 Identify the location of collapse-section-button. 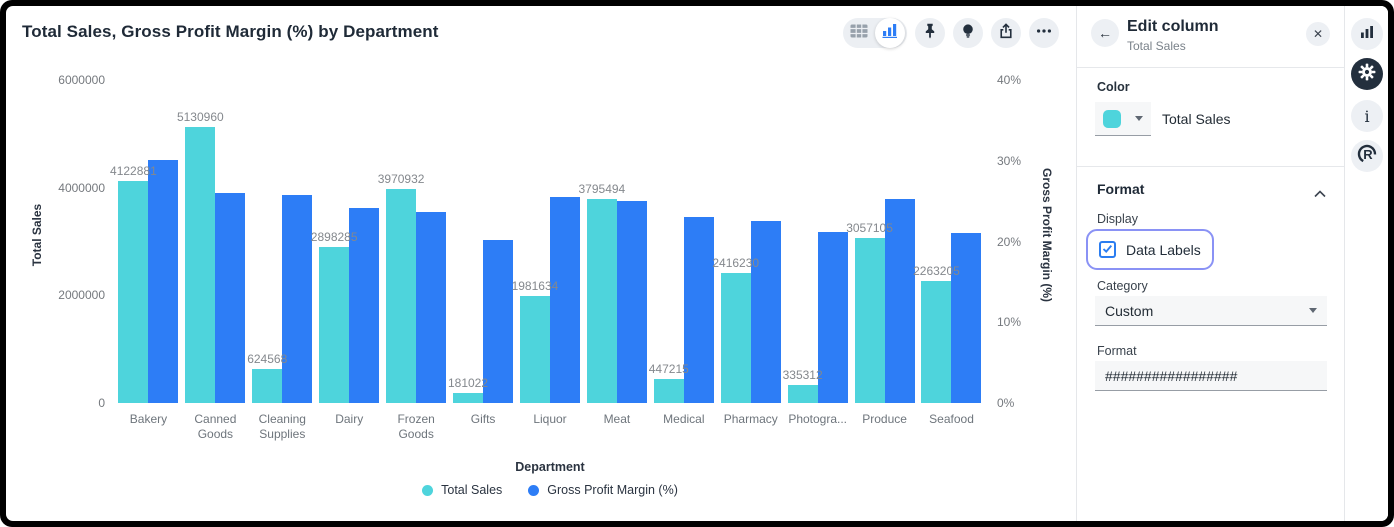
(1320, 194).